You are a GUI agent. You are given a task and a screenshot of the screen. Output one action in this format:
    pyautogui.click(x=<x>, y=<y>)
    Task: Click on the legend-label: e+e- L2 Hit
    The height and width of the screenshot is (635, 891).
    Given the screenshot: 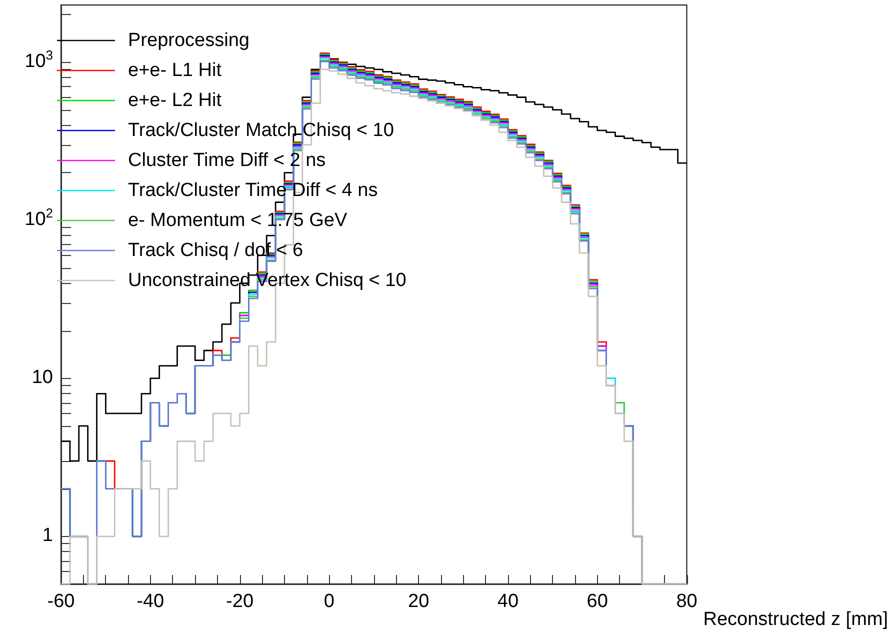 What is the action you would take?
    pyautogui.click(x=175, y=100)
    